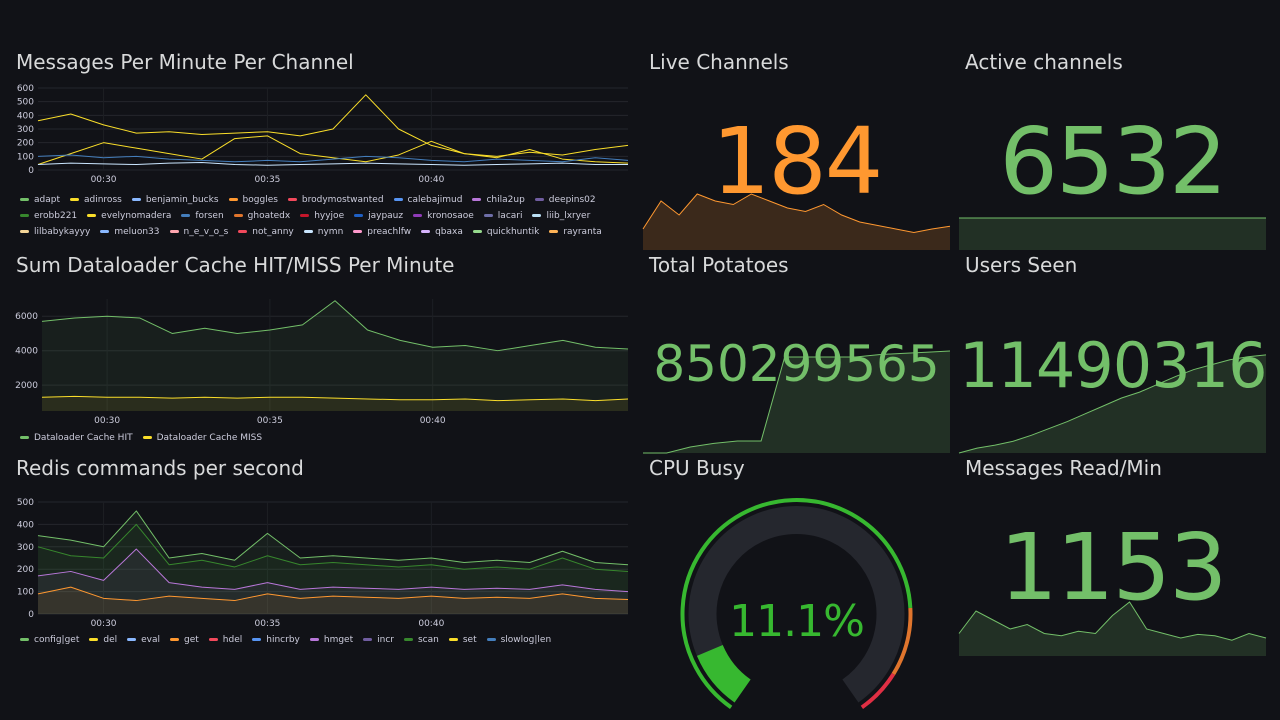 This screenshot has width=1280, height=720. What do you see at coordinates (431, 624) in the screenshot?
I see `x-tick-label: 00:40` at bounding box center [431, 624].